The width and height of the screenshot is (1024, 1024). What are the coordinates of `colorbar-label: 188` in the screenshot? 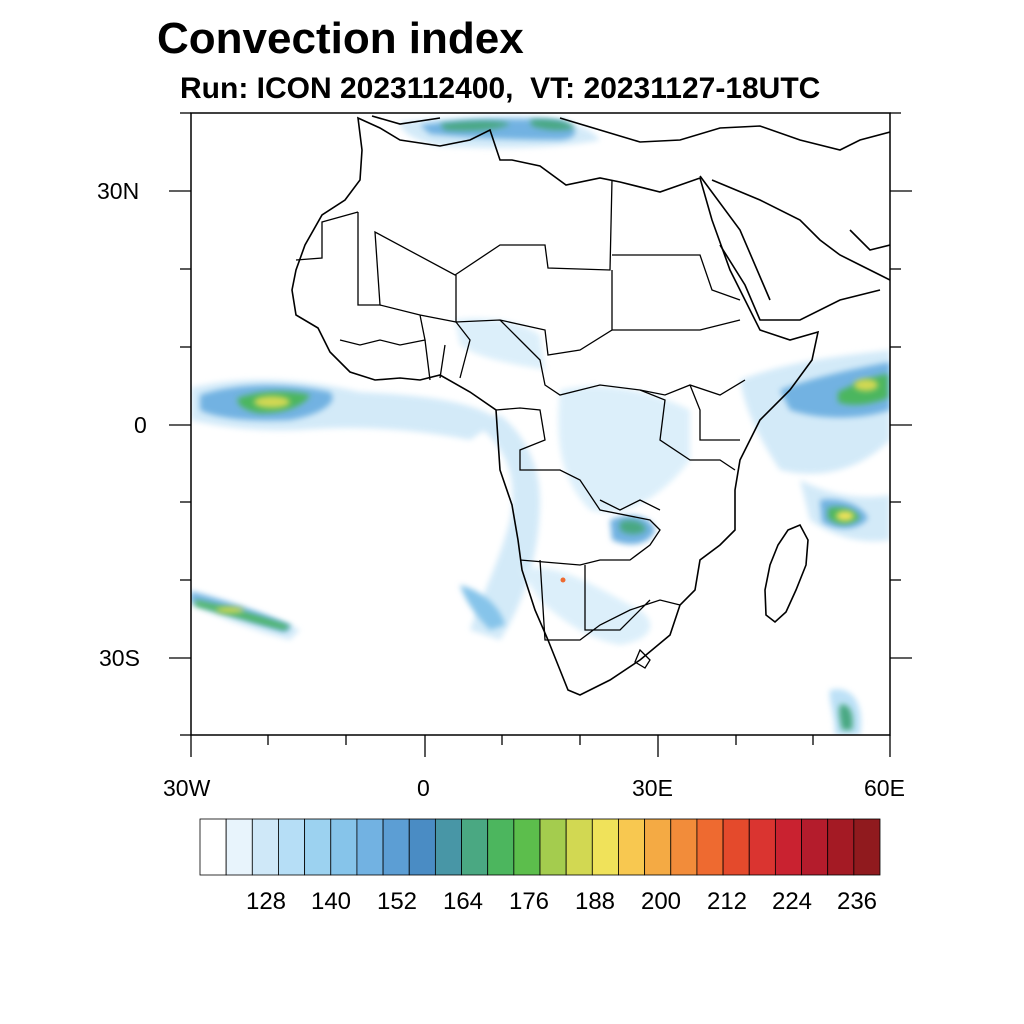 It's located at (595, 901).